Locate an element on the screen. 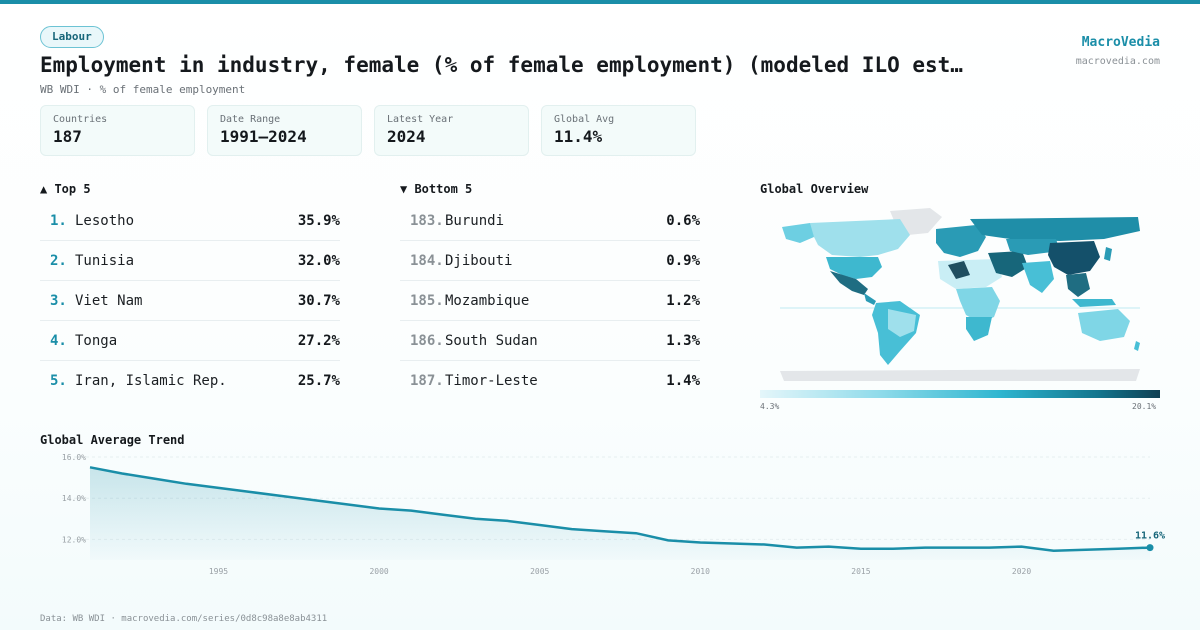 This screenshot has width=1200, height=630. trend-area-fill is located at coordinates (620, 513).